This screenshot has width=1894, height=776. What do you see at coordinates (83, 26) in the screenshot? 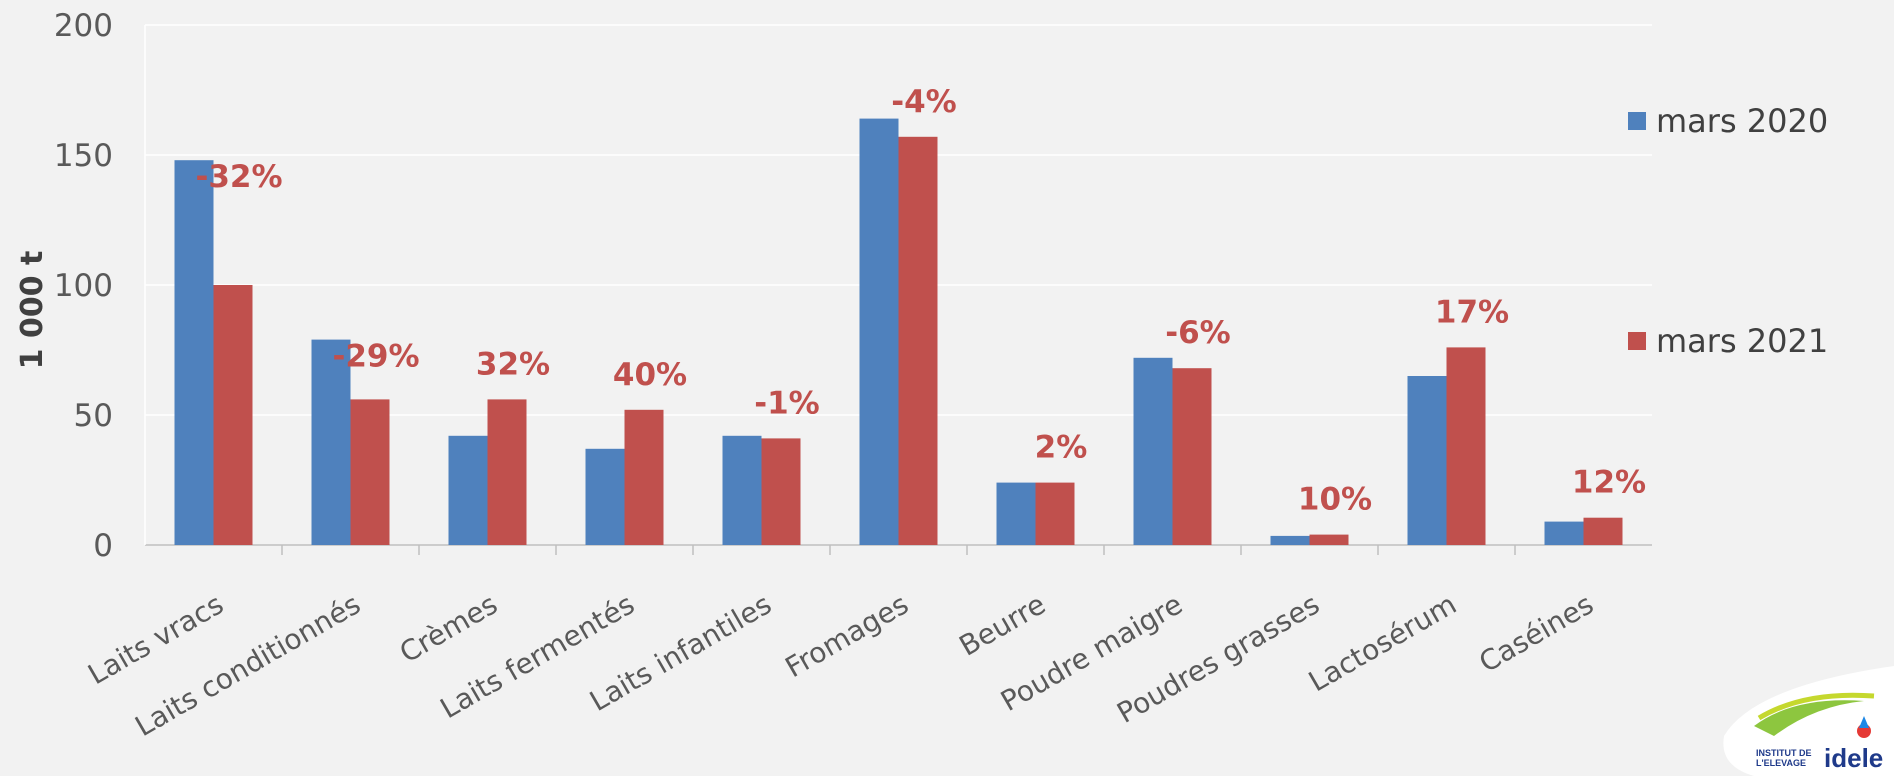
I see `y-tick-label: 200` at bounding box center [83, 26].